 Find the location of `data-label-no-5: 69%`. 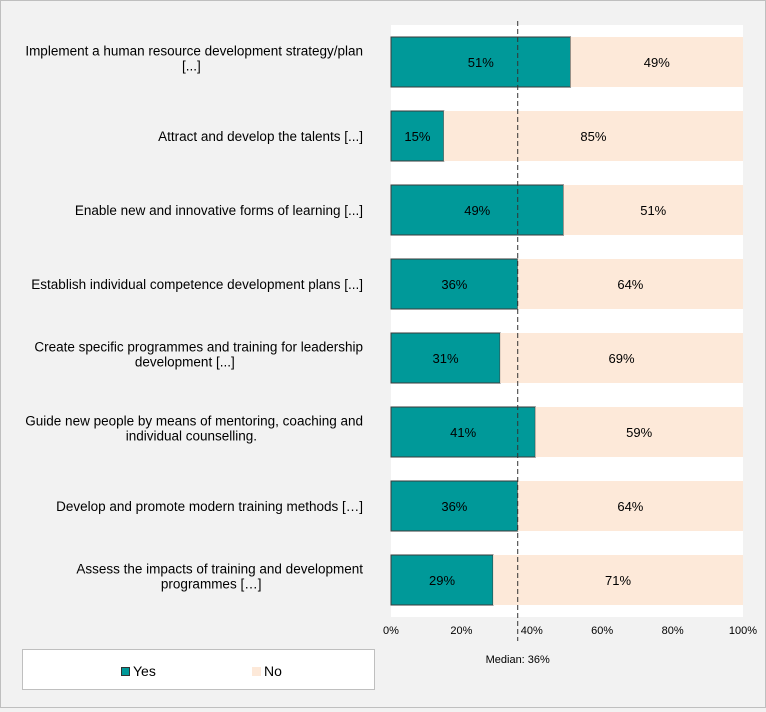

data-label-no-5: 69% is located at coordinates (622, 358).